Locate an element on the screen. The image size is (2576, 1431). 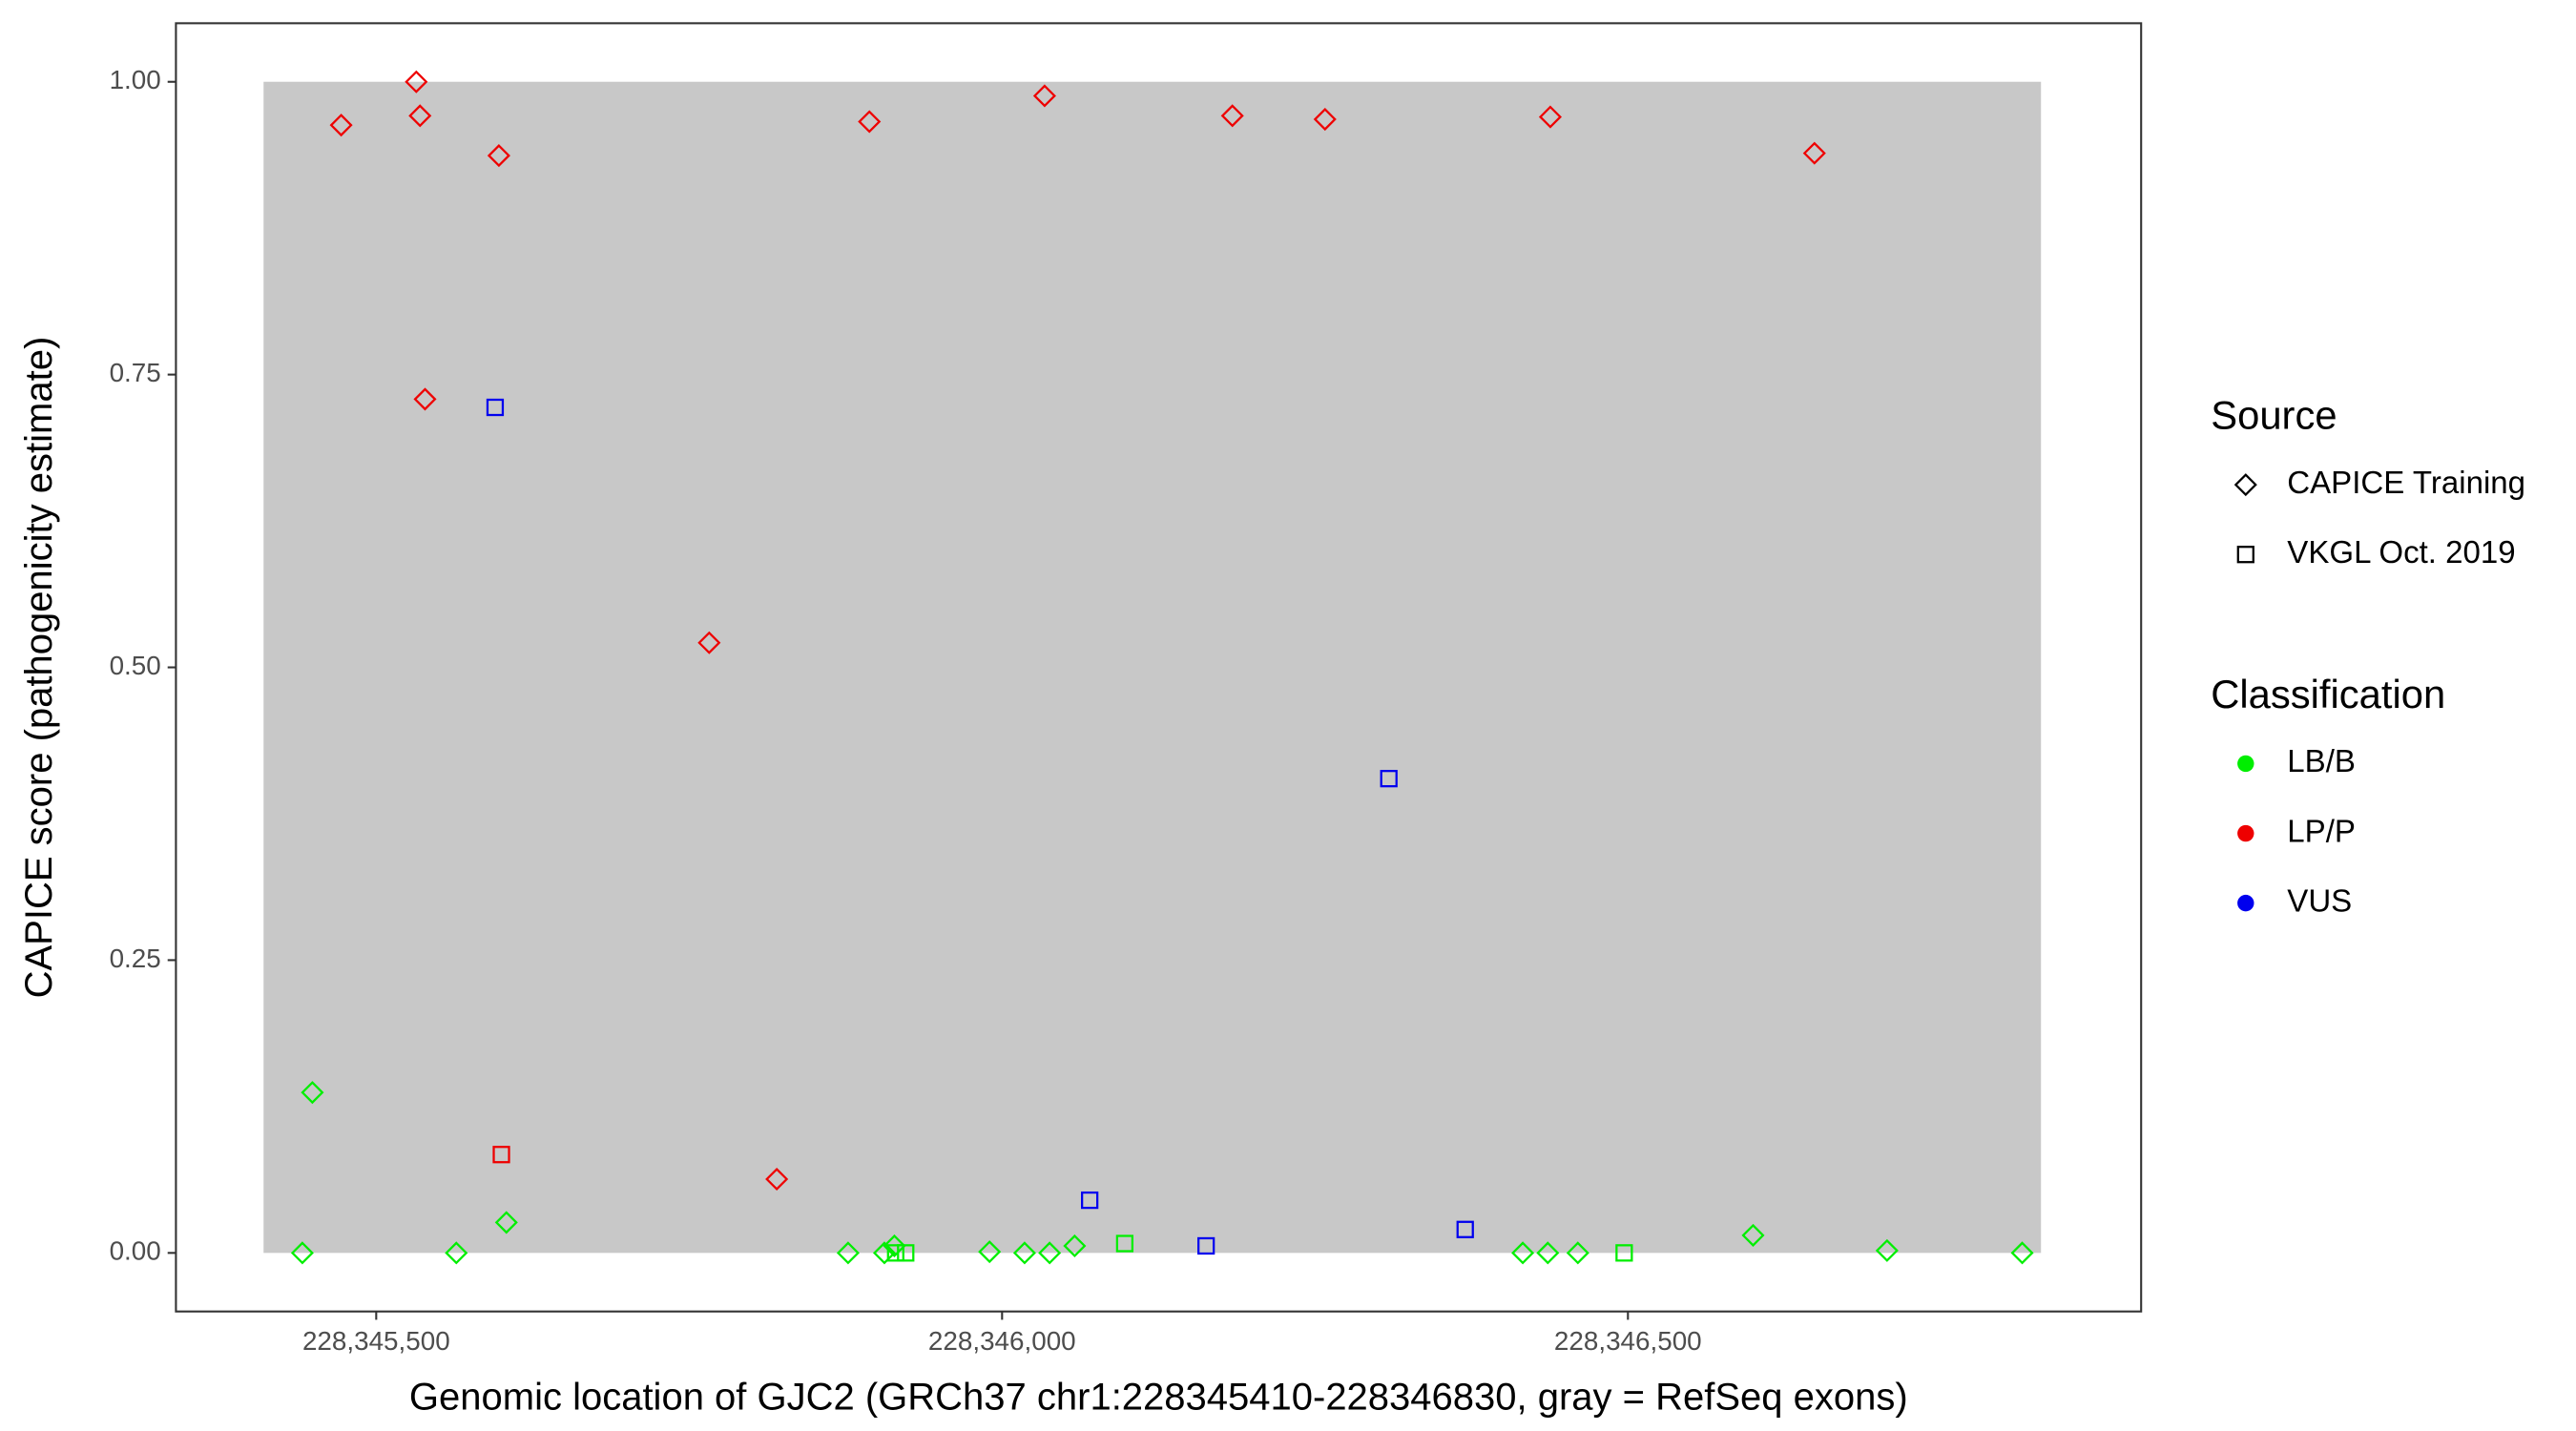
y-tick-label: 0.25 is located at coordinates (135, 958).